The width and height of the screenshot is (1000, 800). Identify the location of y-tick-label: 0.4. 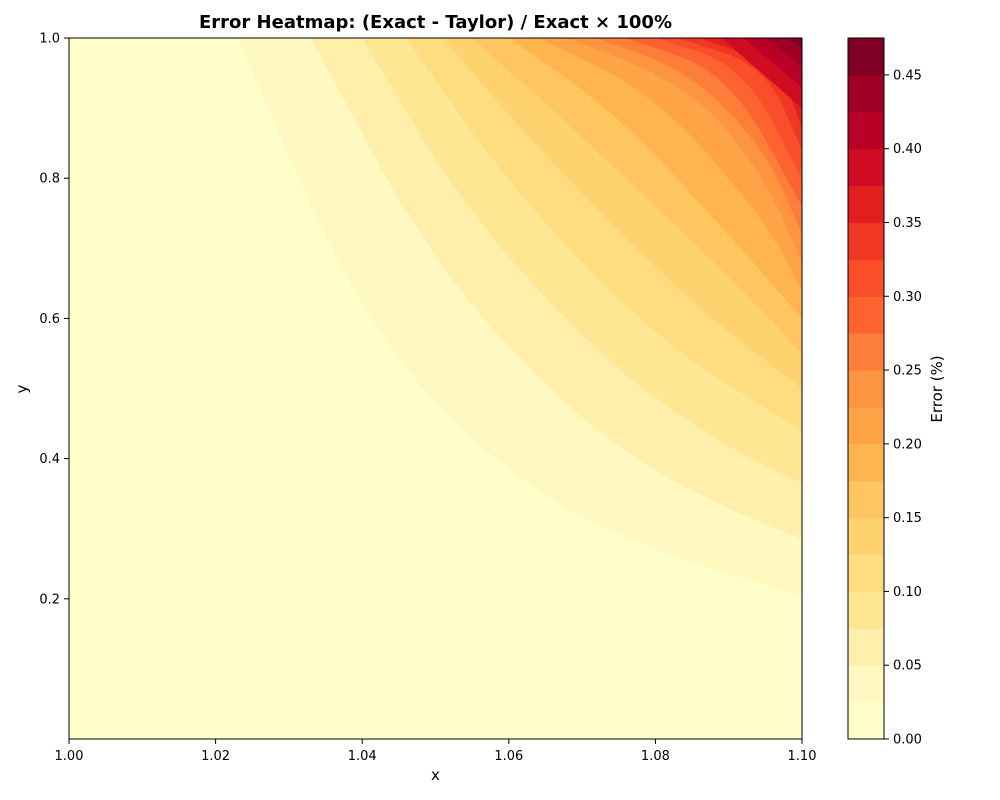
(49, 459).